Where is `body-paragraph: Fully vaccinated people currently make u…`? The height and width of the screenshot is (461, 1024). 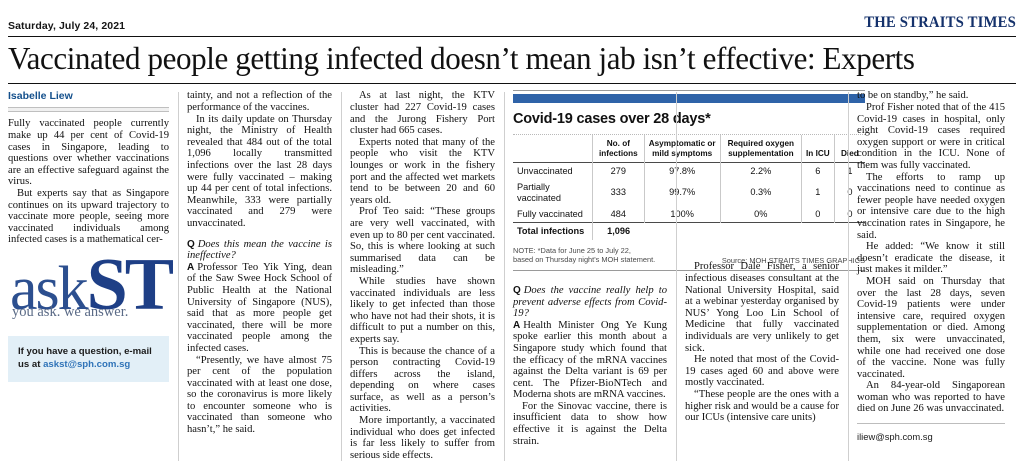
body-paragraph: Fully vaccinated people currently make u… is located at coordinates (88, 153).